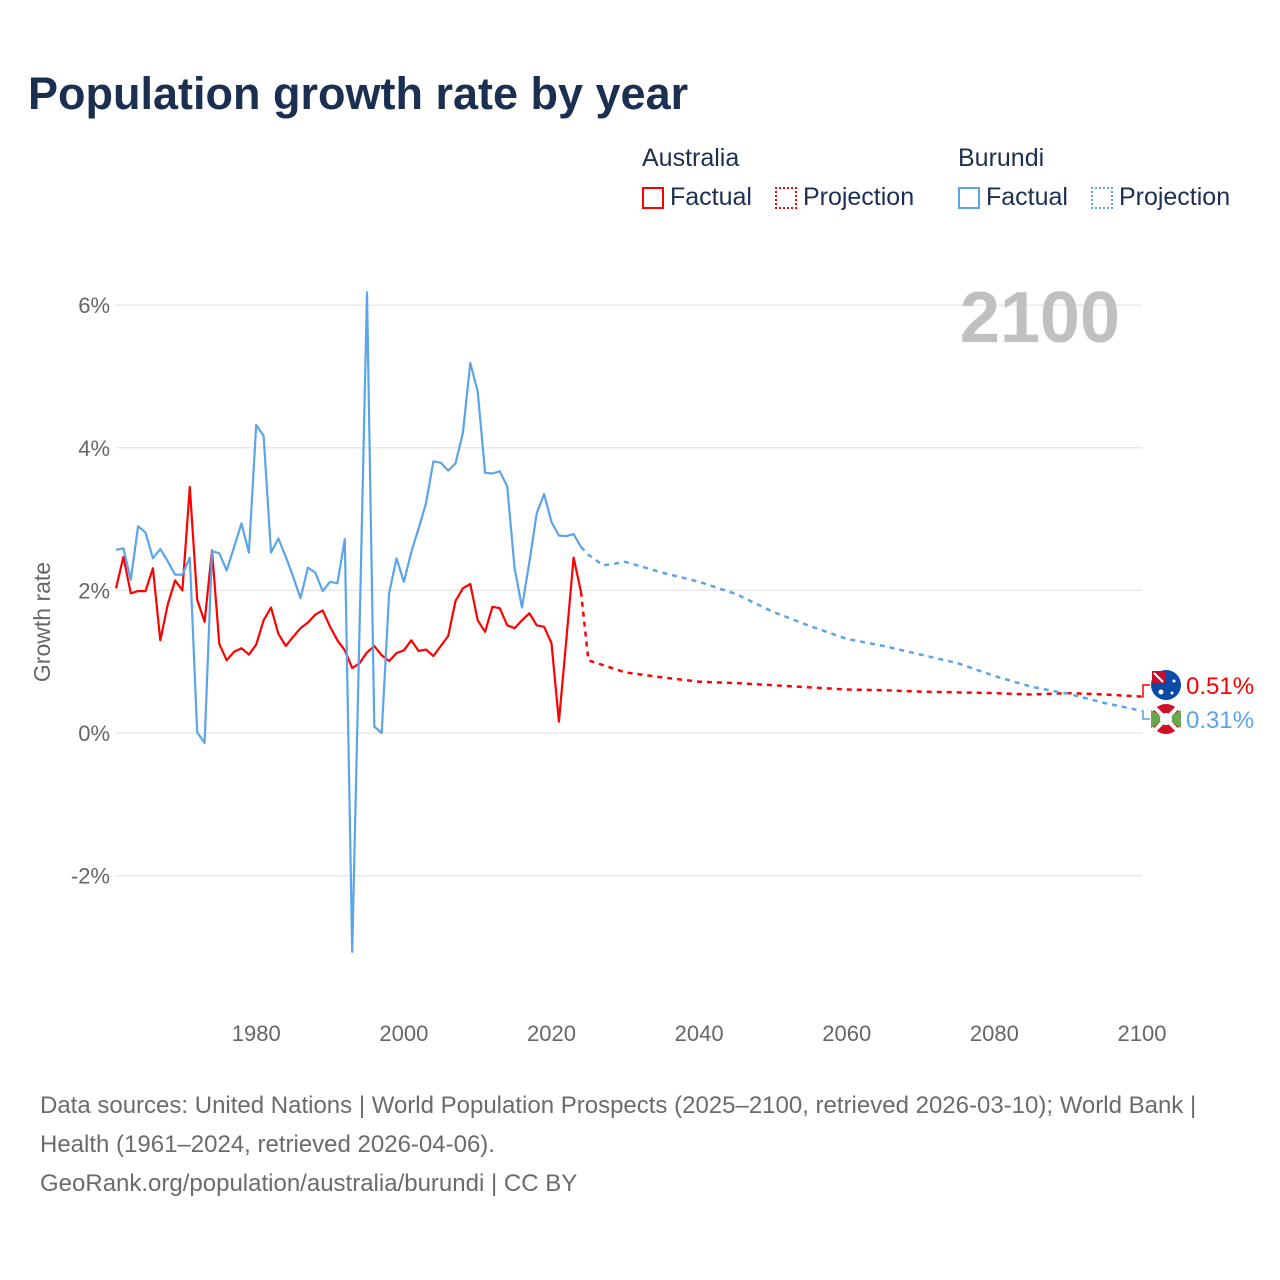 The width and height of the screenshot is (1280, 1280). Describe the element at coordinates (42, 622) in the screenshot. I see `y-axis-label: Growth rate` at that location.